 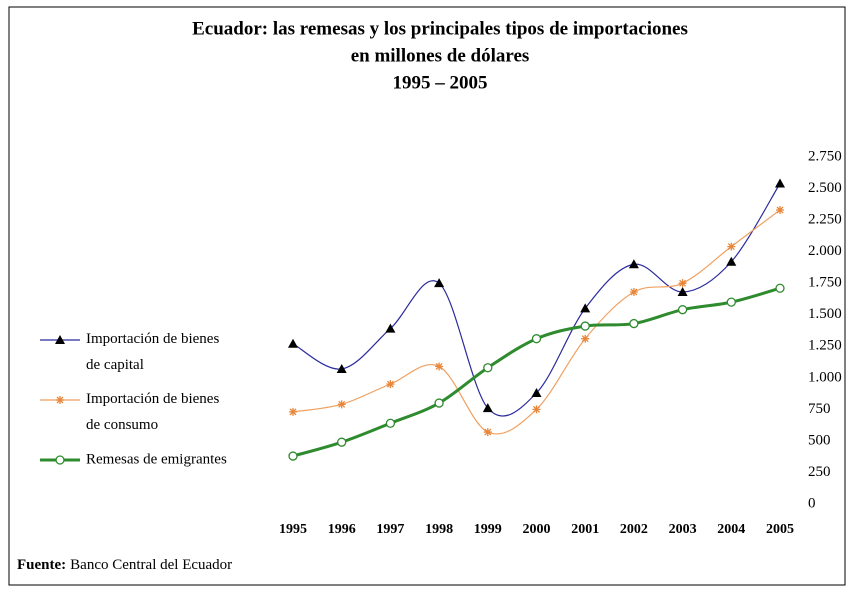 What do you see at coordinates (115, 365) in the screenshot?
I see `legend-line-2: de capital` at bounding box center [115, 365].